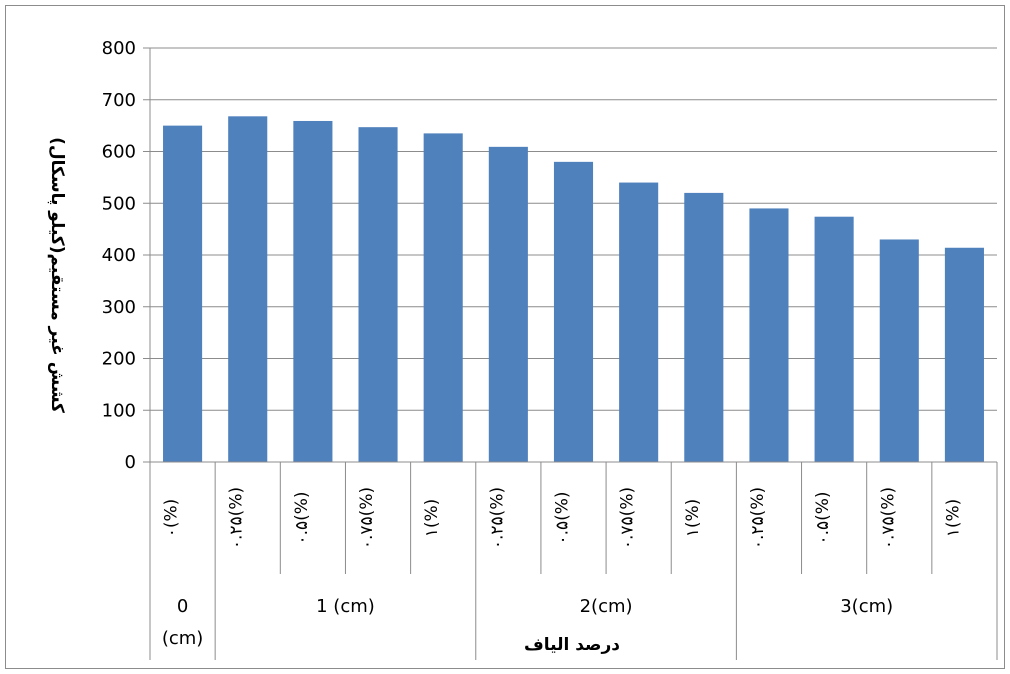 The height and width of the screenshot is (674, 1010). What do you see at coordinates (119, 255) in the screenshot?
I see `y-tick-label: 400` at bounding box center [119, 255].